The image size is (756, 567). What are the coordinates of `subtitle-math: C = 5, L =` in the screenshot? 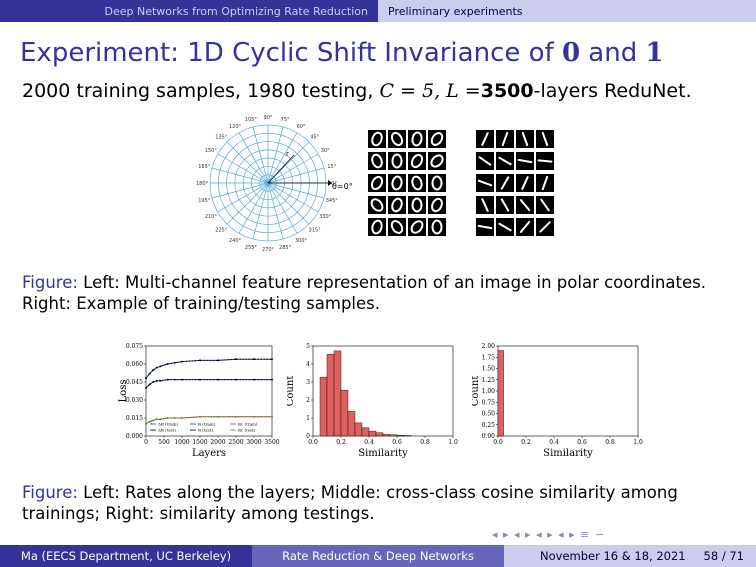 It's located at (430, 91).